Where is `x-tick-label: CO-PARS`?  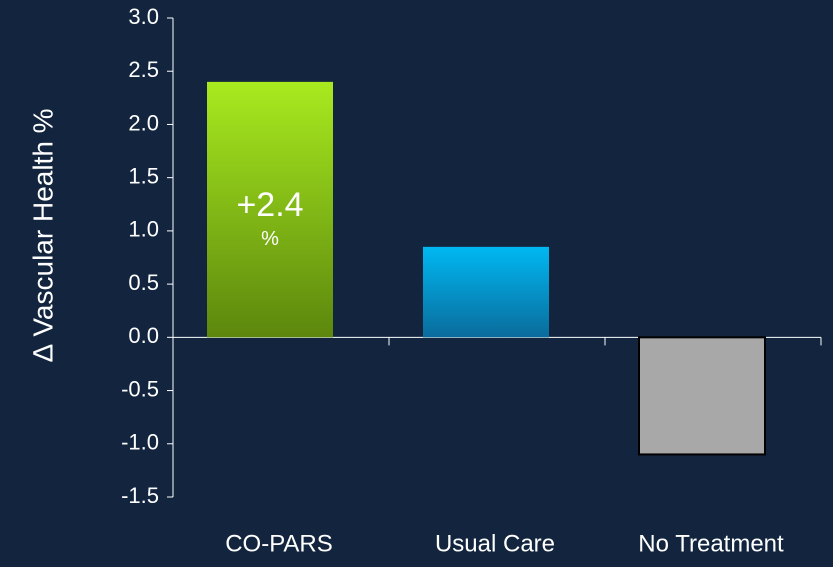 x-tick-label: CO-PARS is located at coordinates (279, 543).